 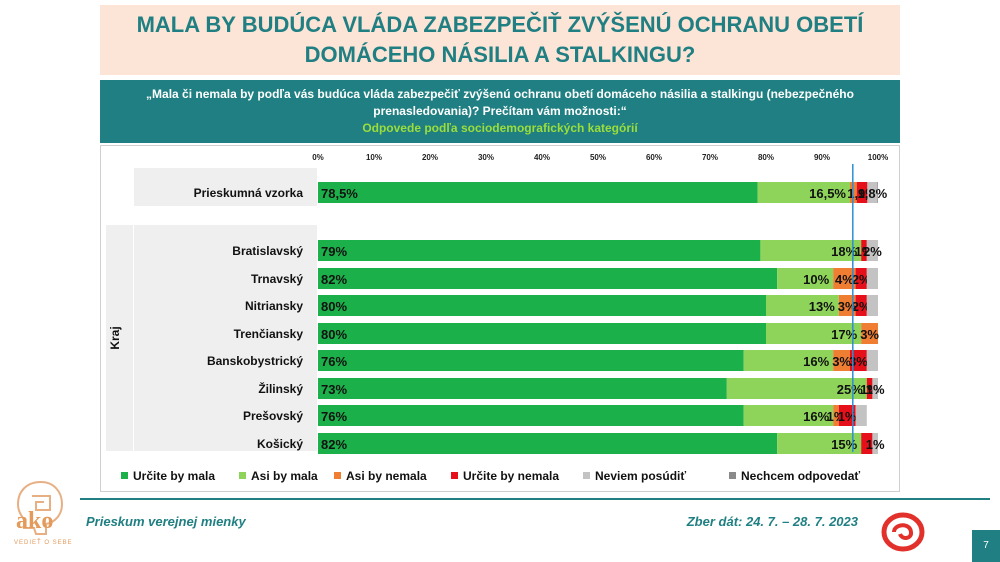 I want to click on category-label: Banskobystrický, so click(x=255, y=361).